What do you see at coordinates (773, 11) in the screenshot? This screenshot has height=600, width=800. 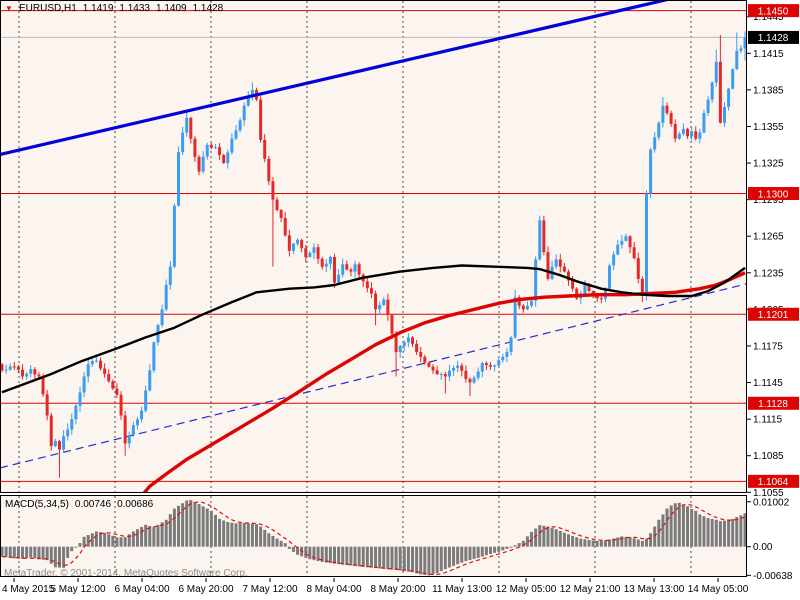 I see `level-price-badge-label: 1.1450` at bounding box center [773, 11].